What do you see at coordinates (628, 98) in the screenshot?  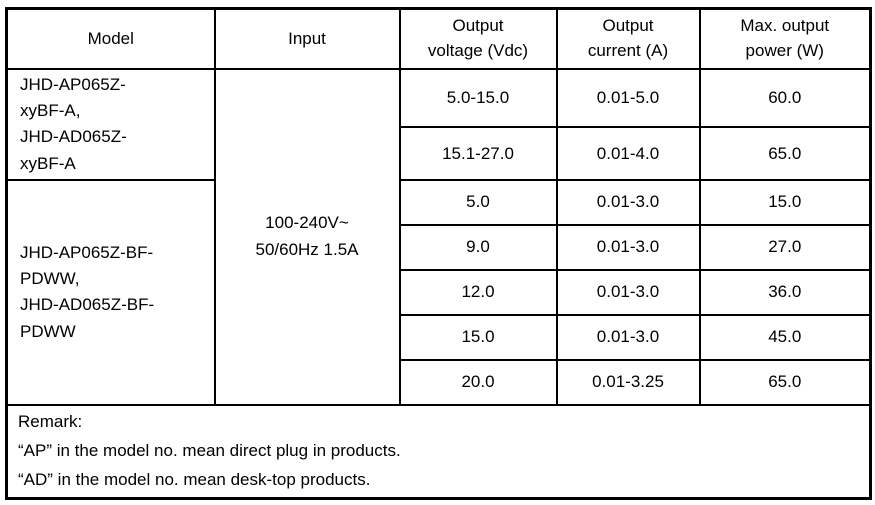 I see `current-cell: 0.01-5.0` at bounding box center [628, 98].